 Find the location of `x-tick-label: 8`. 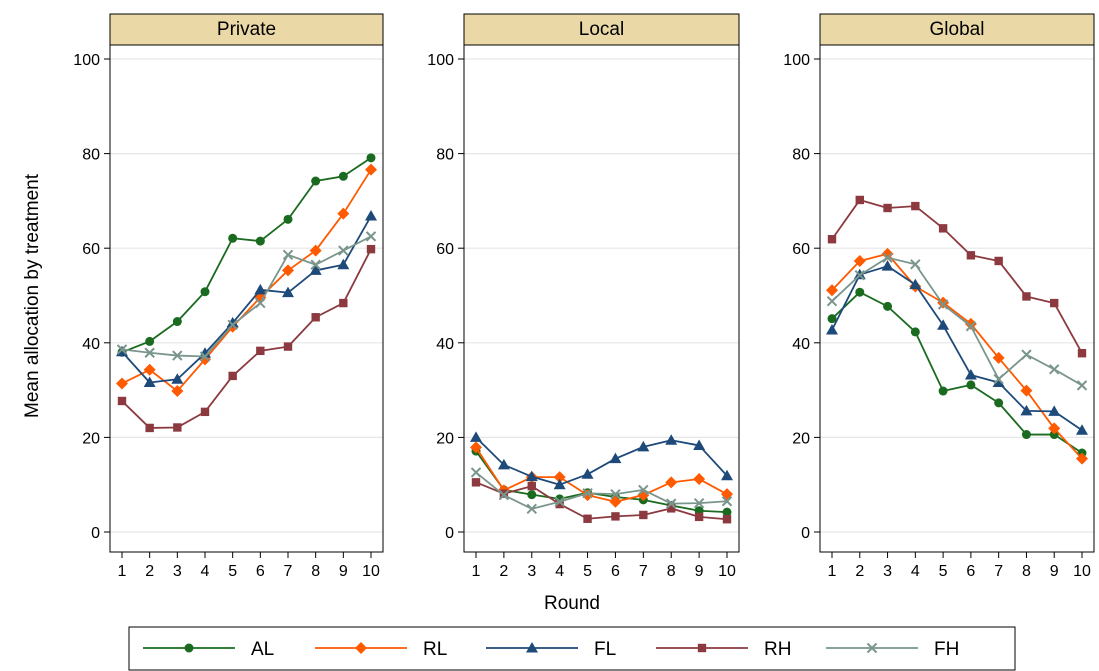

x-tick-label: 8 is located at coordinates (315, 571).